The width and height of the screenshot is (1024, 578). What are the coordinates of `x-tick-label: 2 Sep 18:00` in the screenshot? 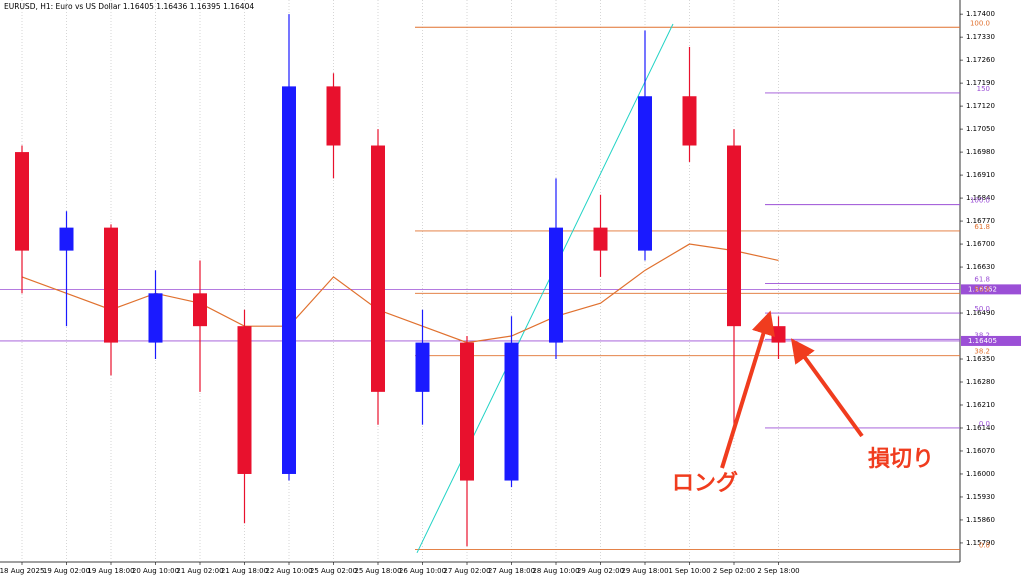 It's located at (778, 571).